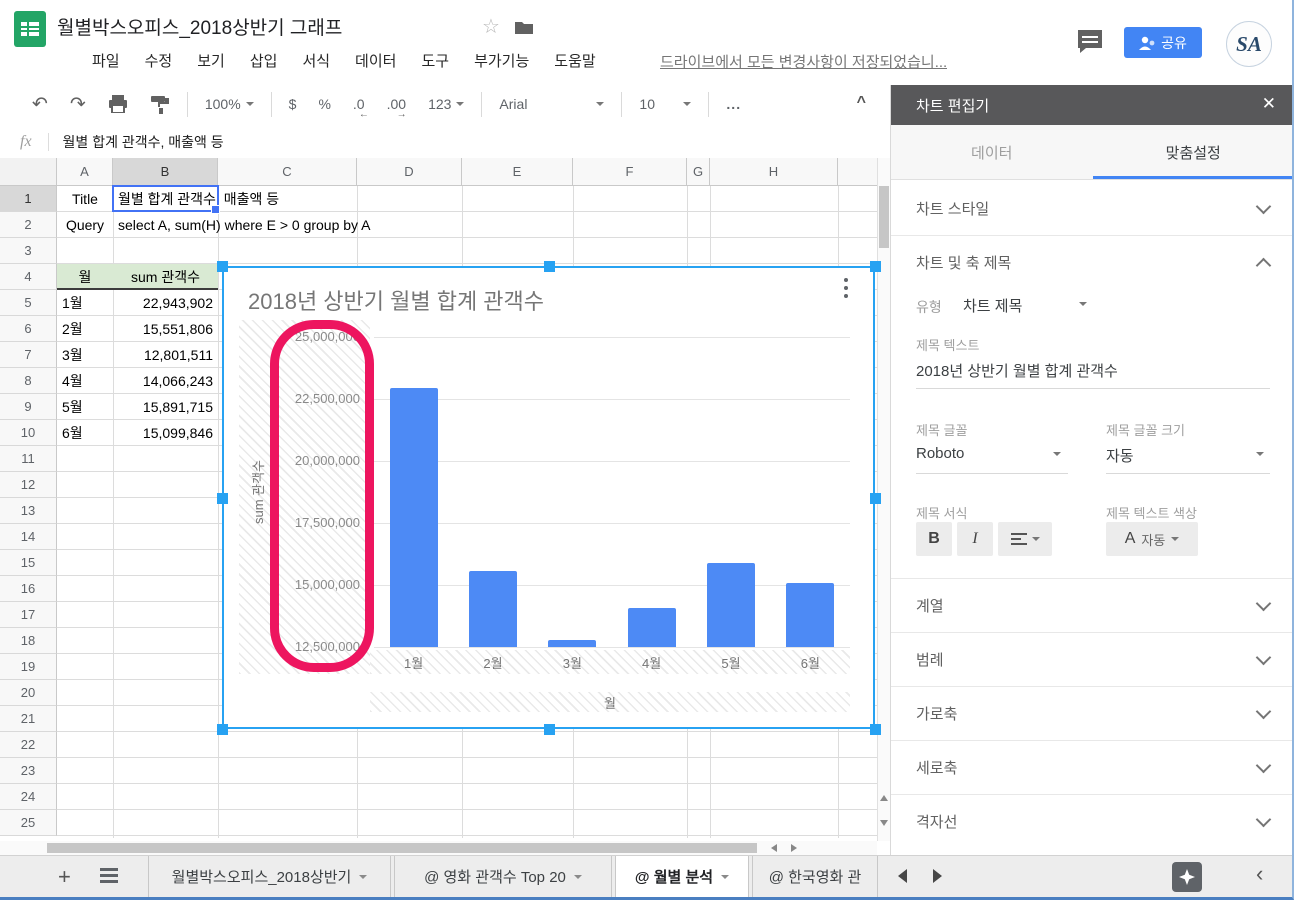  What do you see at coordinates (810, 614) in the screenshot?
I see `chart-bar-6월` at bounding box center [810, 614].